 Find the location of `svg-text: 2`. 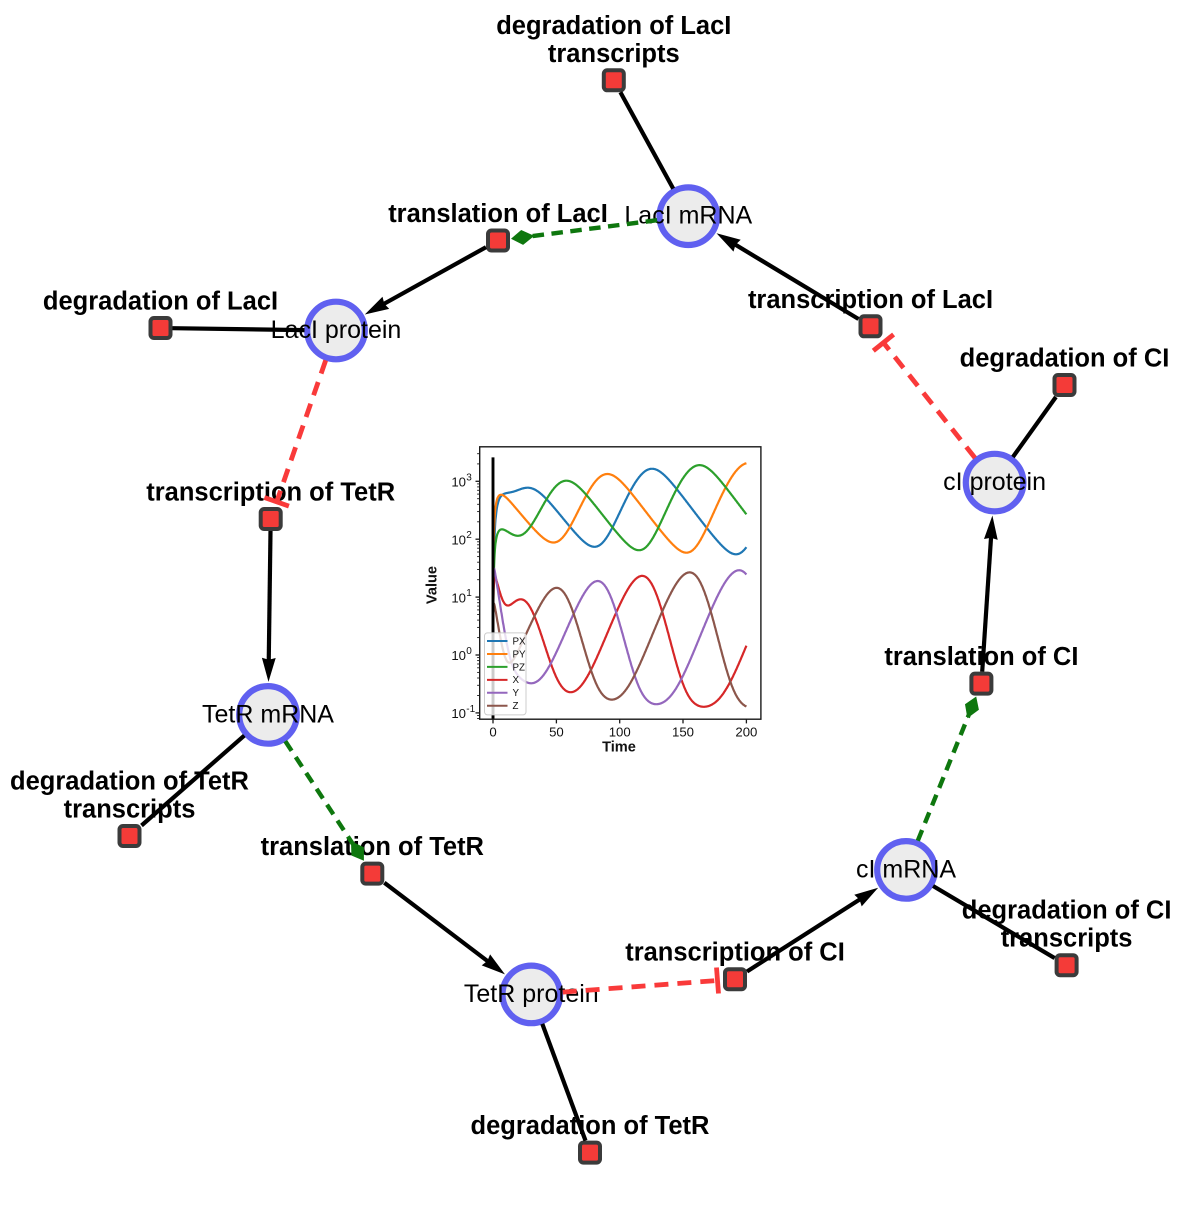

svg-text: 2 is located at coordinates (469, 535).